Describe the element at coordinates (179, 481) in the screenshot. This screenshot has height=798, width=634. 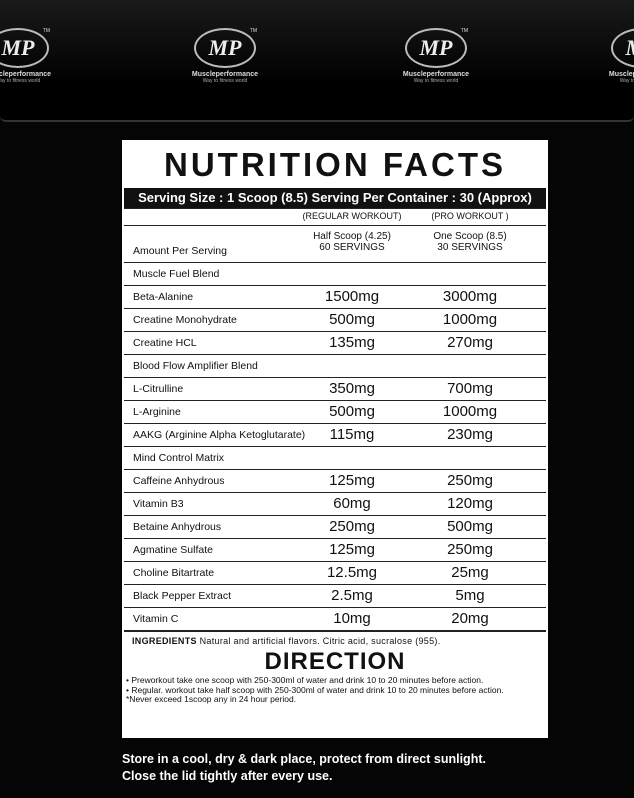
I see `nutrient-name: Caffeine Anhydrous` at that location.